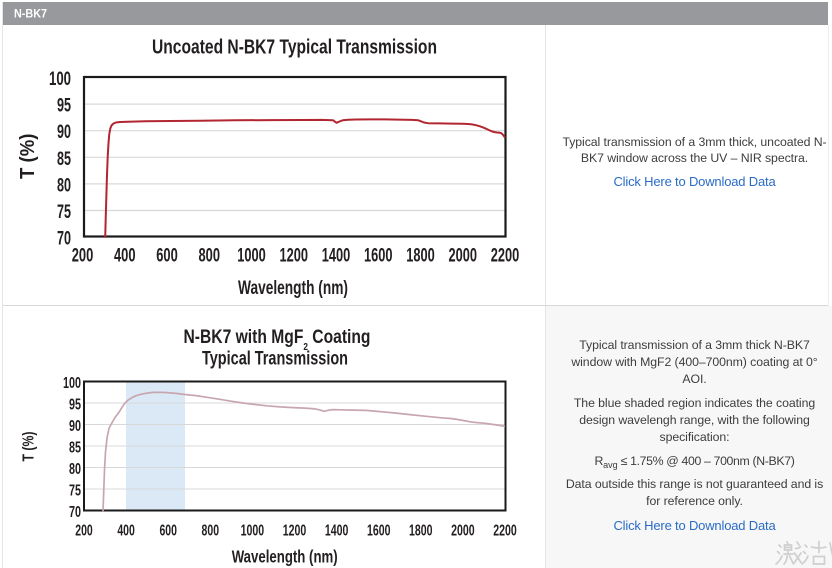 The width and height of the screenshot is (832, 568). I want to click on svg-text: N-BK7, so click(30, 15).